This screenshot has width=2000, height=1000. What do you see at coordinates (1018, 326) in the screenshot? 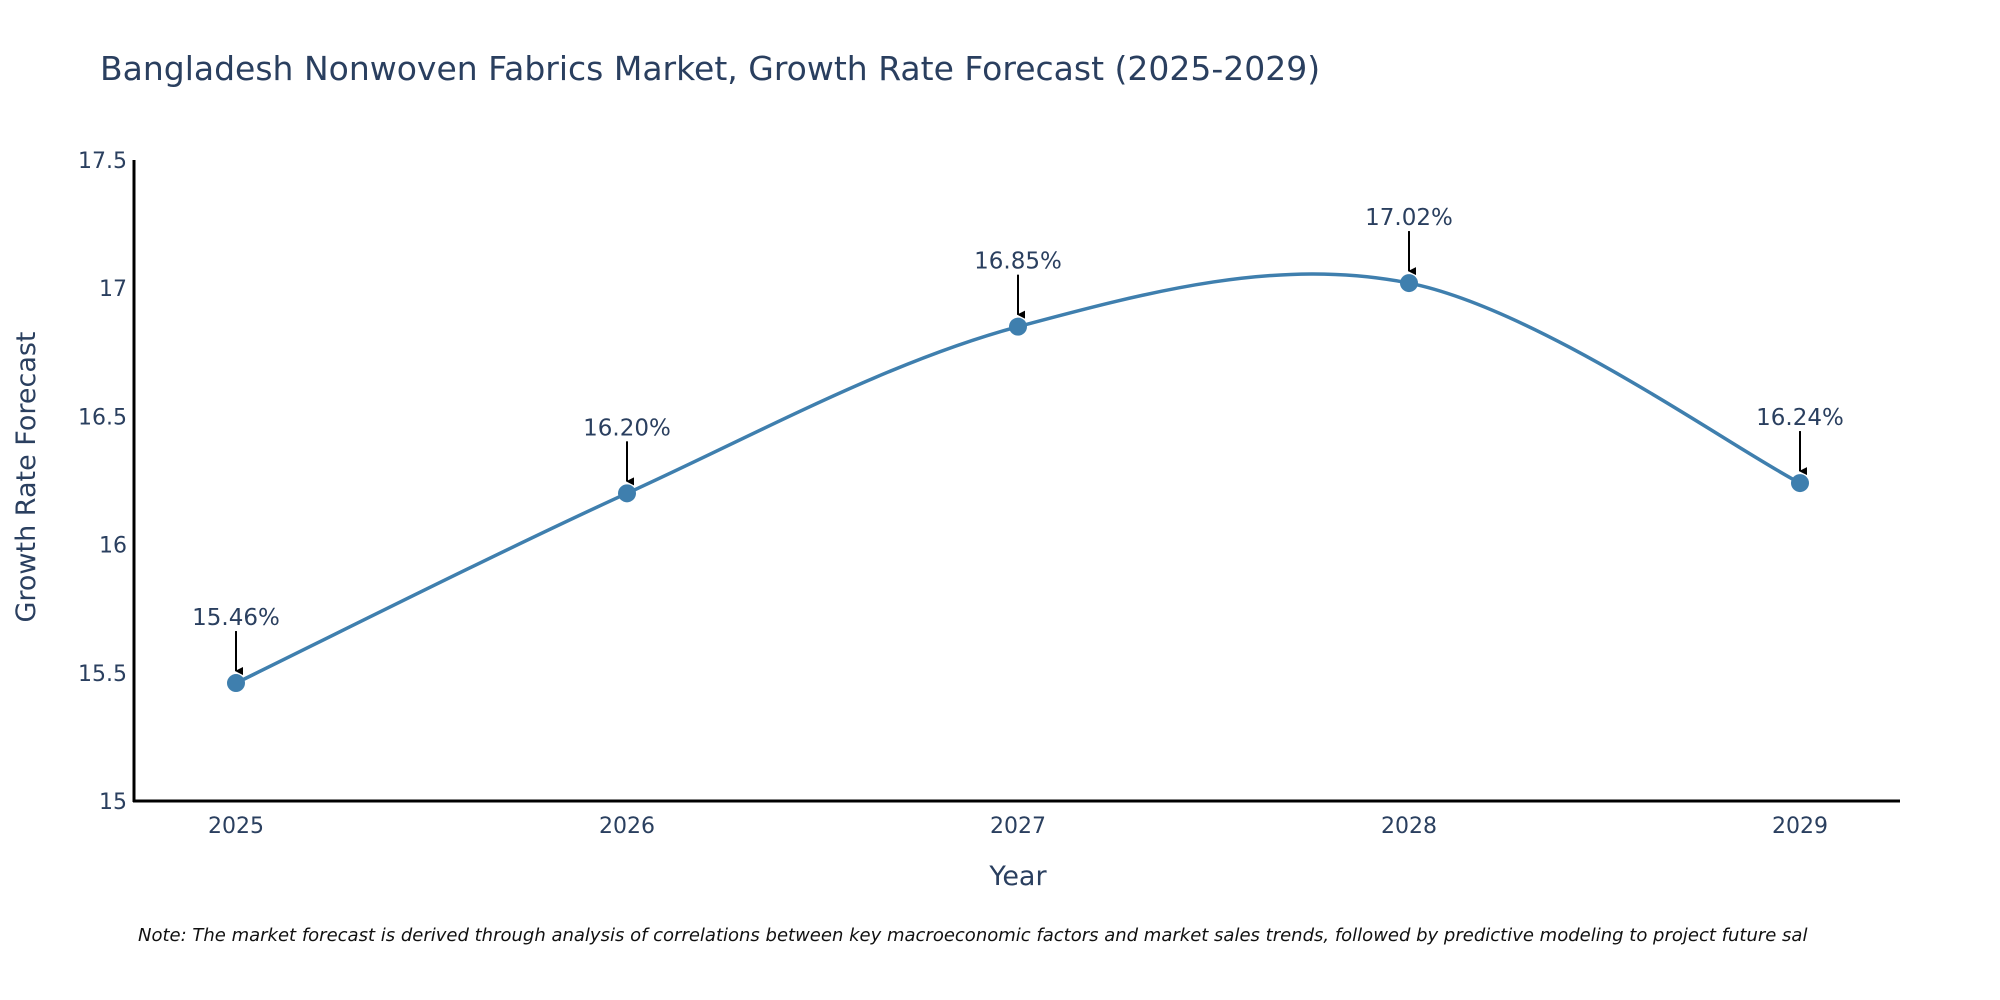
I see `data-point-2027` at bounding box center [1018, 326].